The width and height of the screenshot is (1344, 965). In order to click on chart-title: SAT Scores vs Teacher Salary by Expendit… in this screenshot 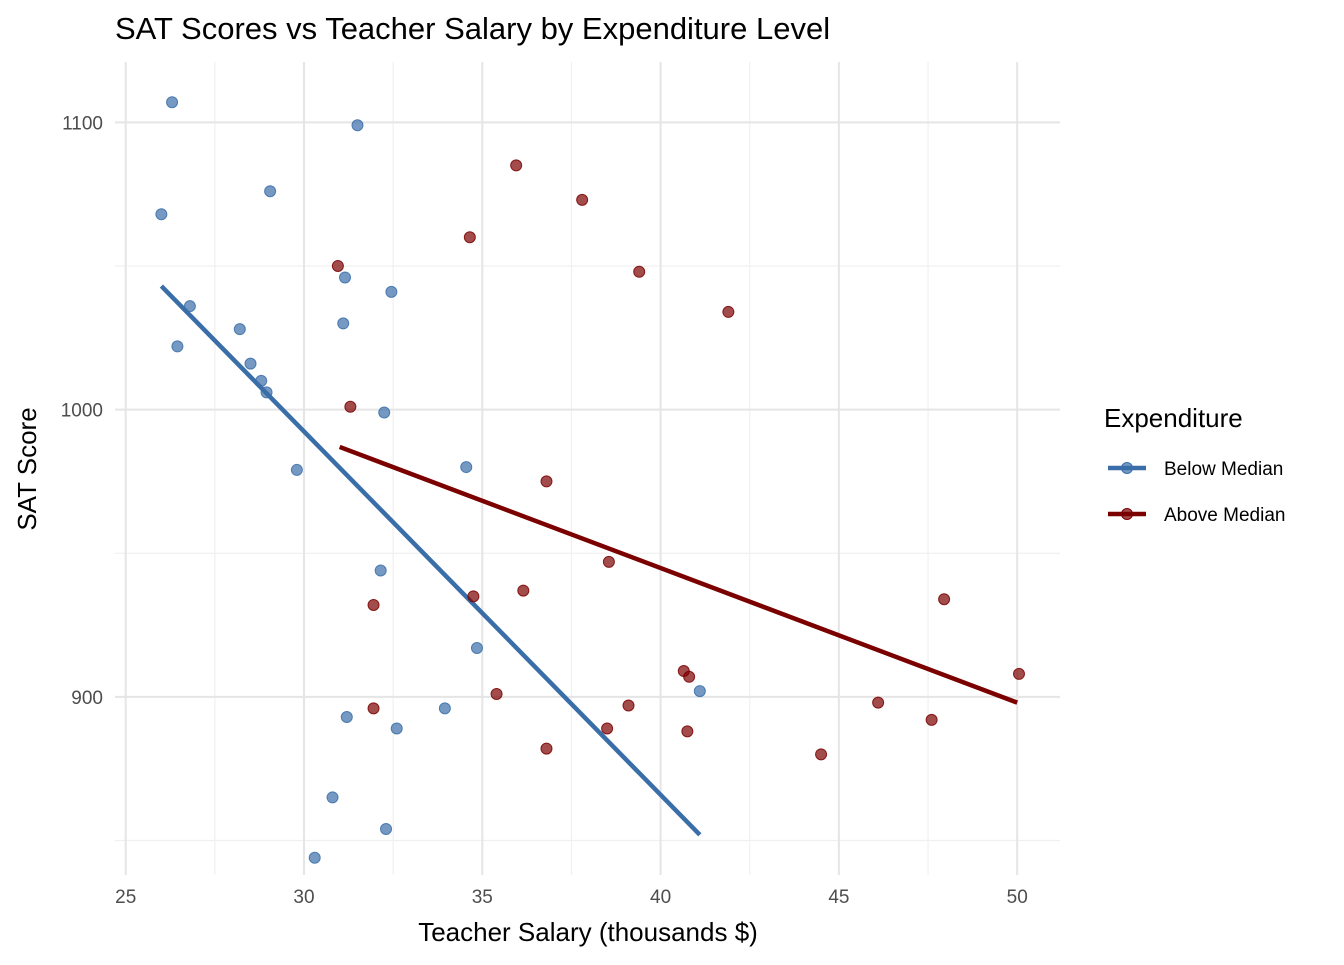, I will do `click(472, 28)`.